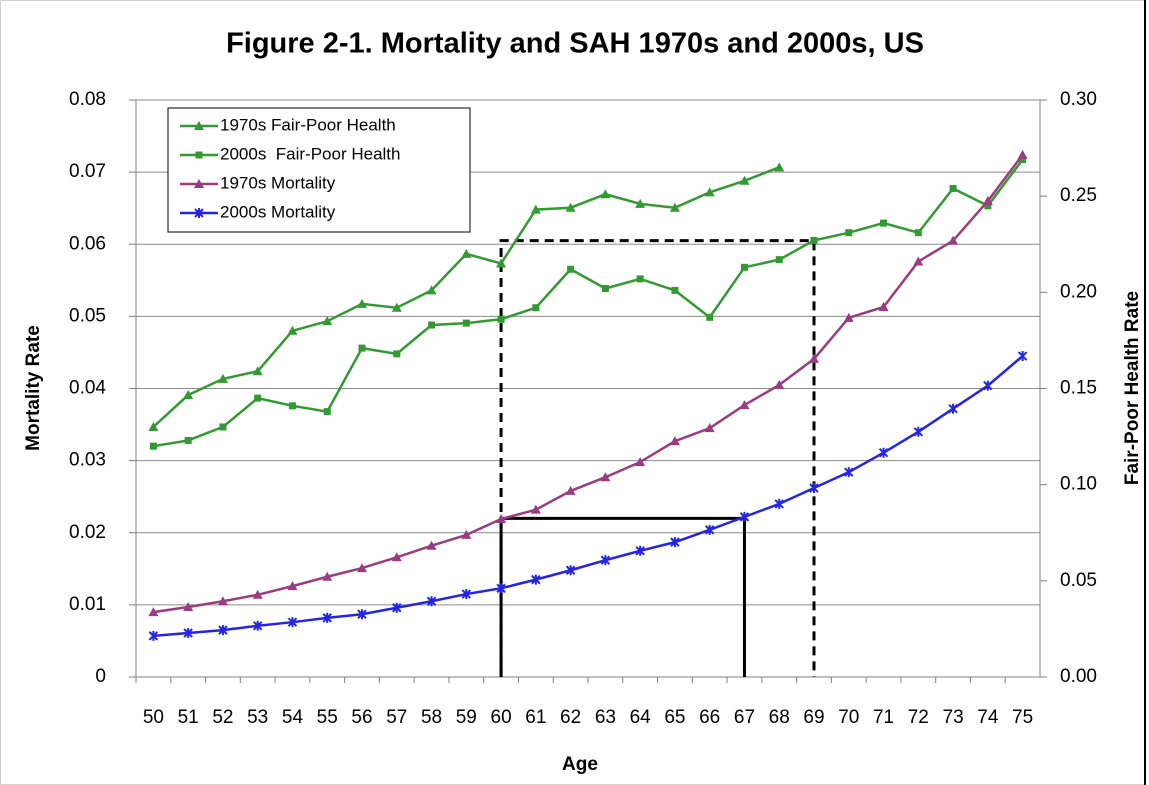  Describe the element at coordinates (188, 717) in the screenshot. I see `x-tick-label: 51` at that location.